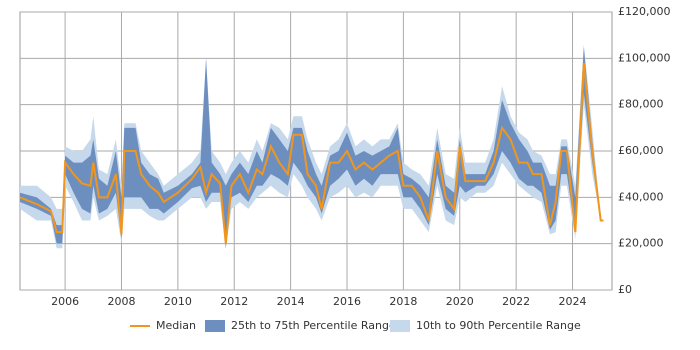  I want to click on y-tick-label: £40,000, so click(641, 196).